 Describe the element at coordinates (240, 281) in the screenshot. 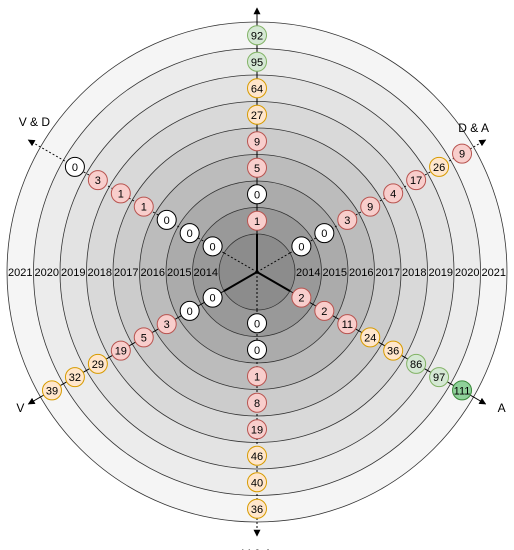

I see `hub-spoke-v` at that location.